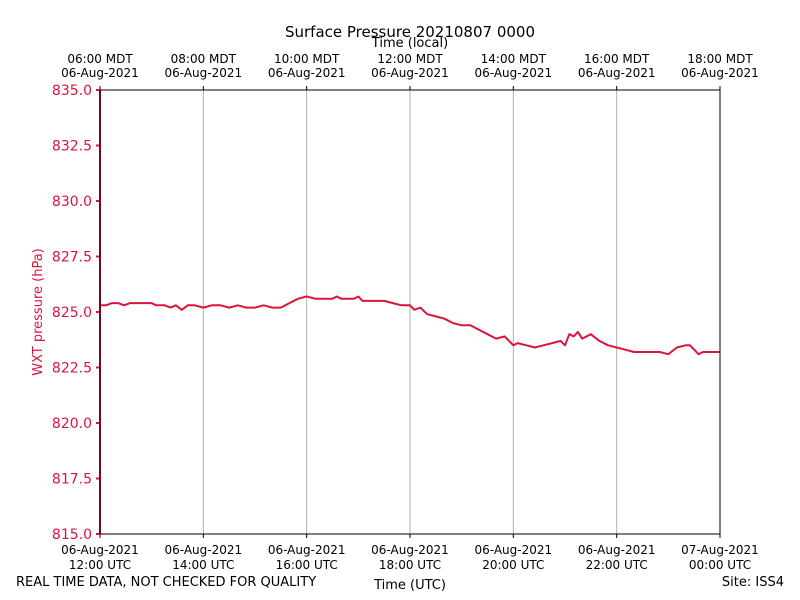  What do you see at coordinates (72, 202) in the screenshot?
I see `y-tick-label: 830.0` at bounding box center [72, 202].